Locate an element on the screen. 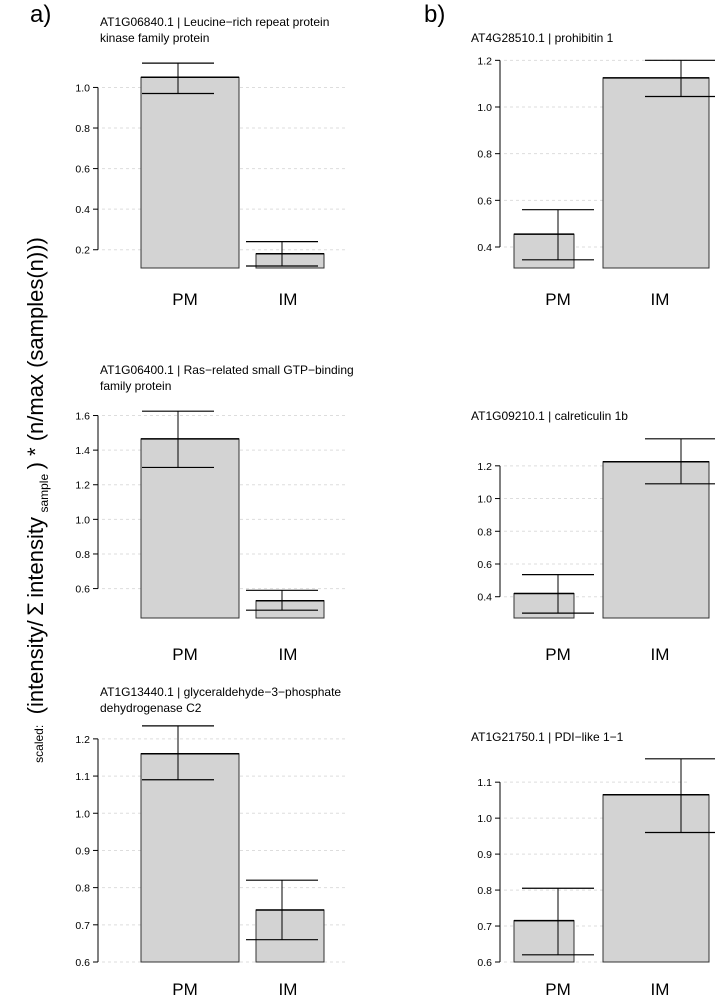 The height and width of the screenshot is (1000, 715). chart-title-line: kinase family protein is located at coordinates (154, 38).